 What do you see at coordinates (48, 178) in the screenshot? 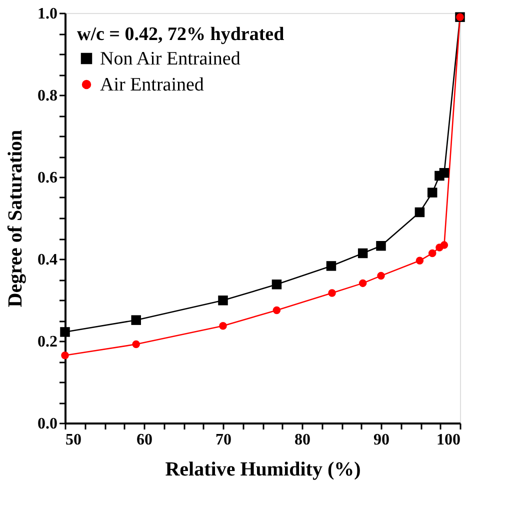
I see `y-tick-label: 0.6` at bounding box center [48, 178].